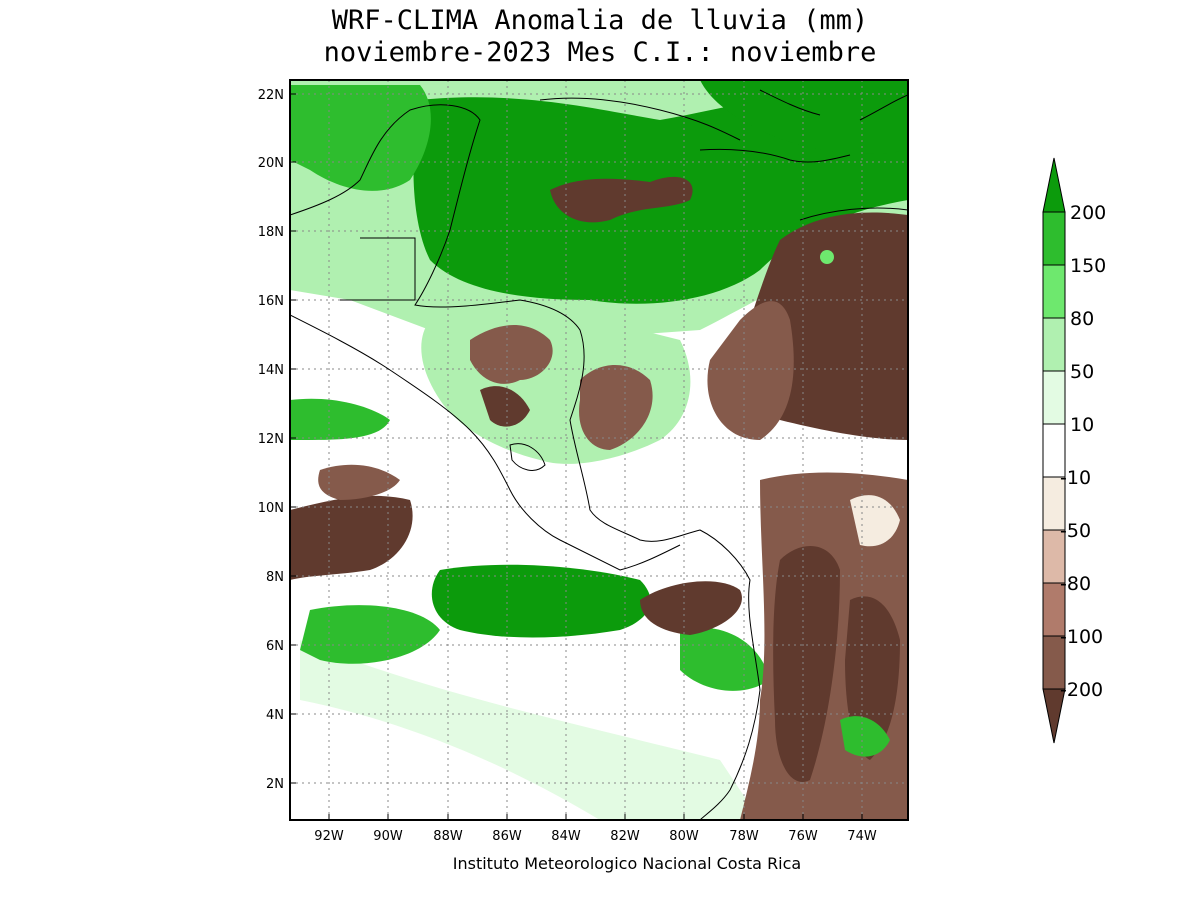 Image resolution: width=1200 pixels, height=900 pixels. What do you see at coordinates (803, 836) in the screenshot?
I see `lon-label: 76W` at bounding box center [803, 836].